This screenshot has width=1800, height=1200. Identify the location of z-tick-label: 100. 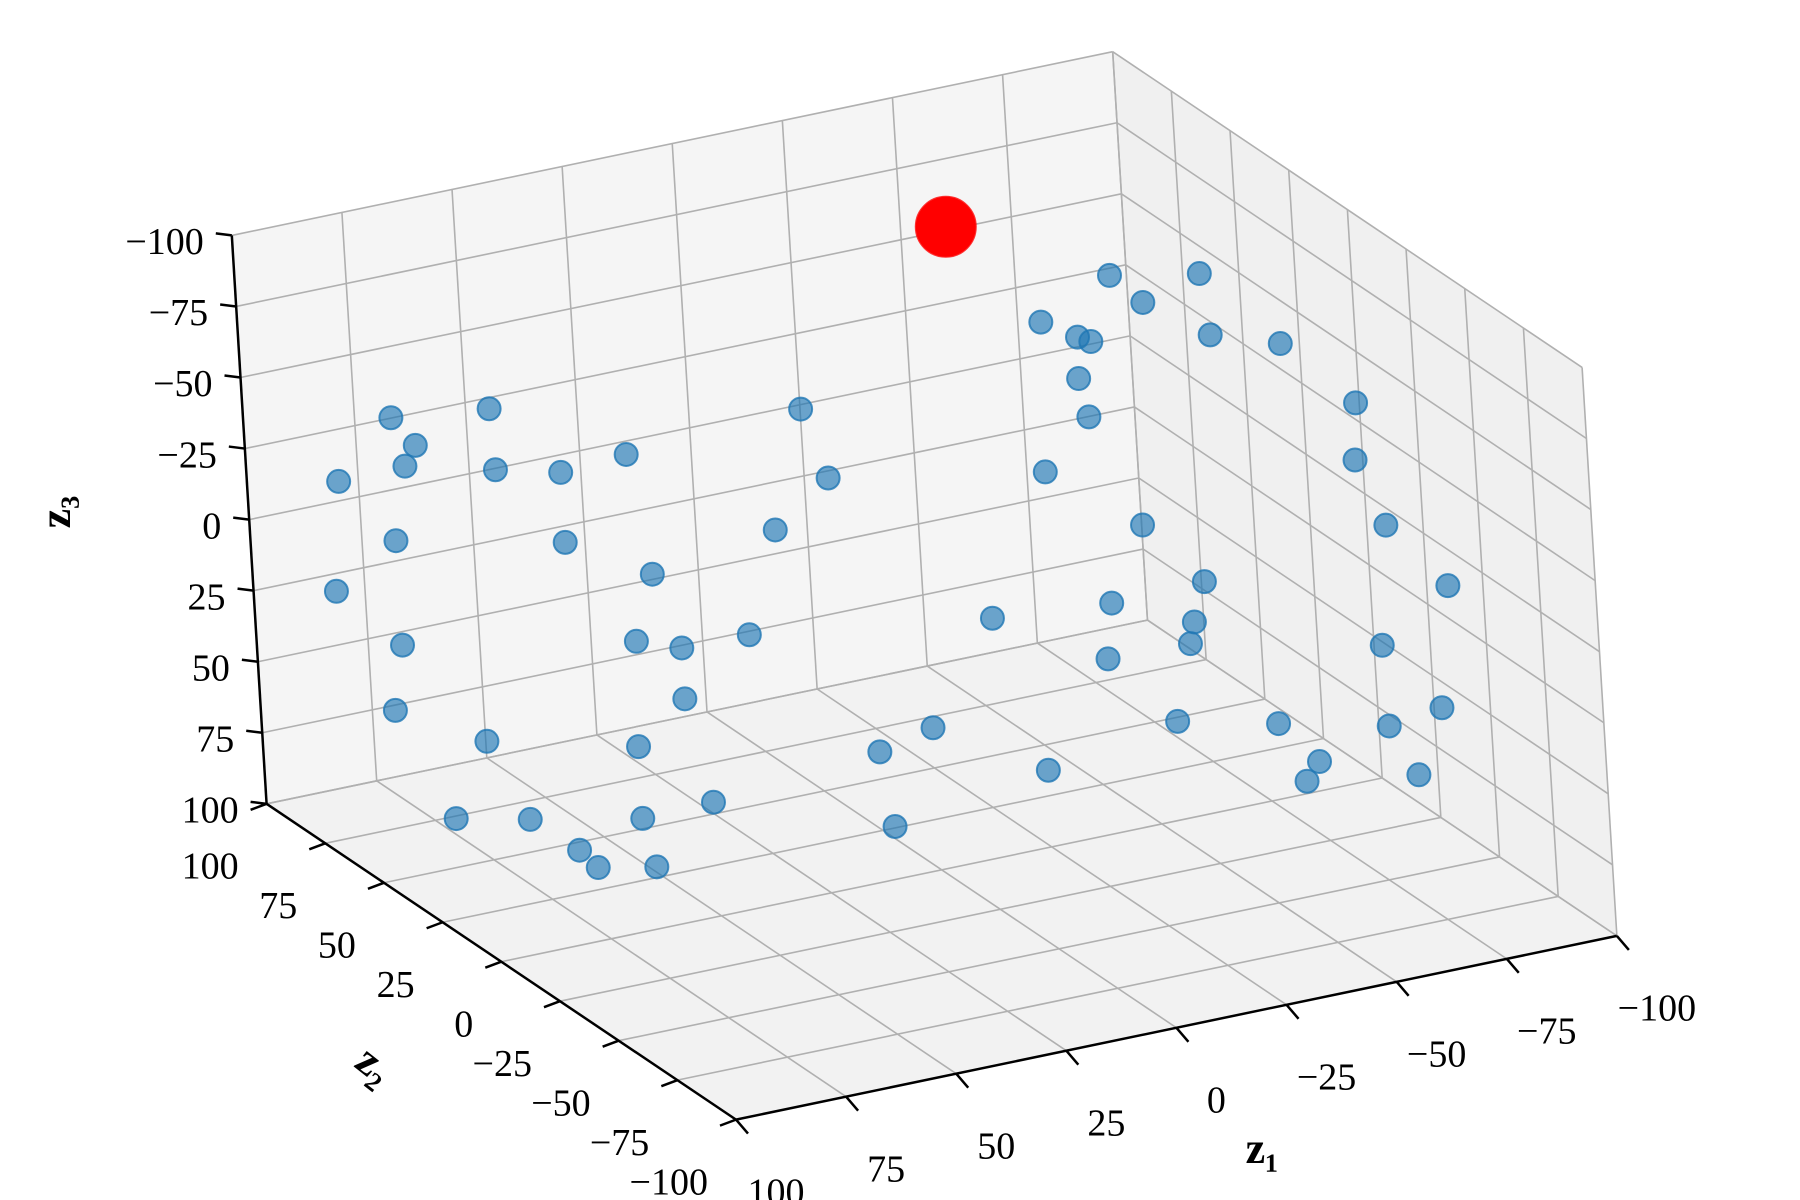
(210, 811).